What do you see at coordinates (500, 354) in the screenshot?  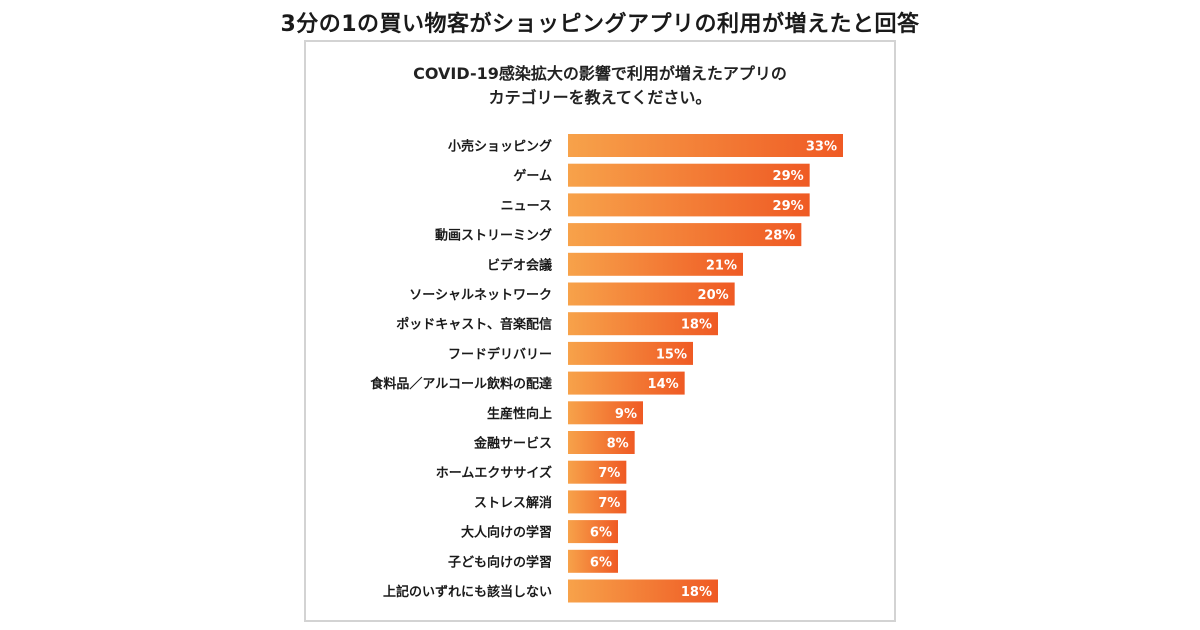 I see `category-label: フードデリバリー` at bounding box center [500, 354].